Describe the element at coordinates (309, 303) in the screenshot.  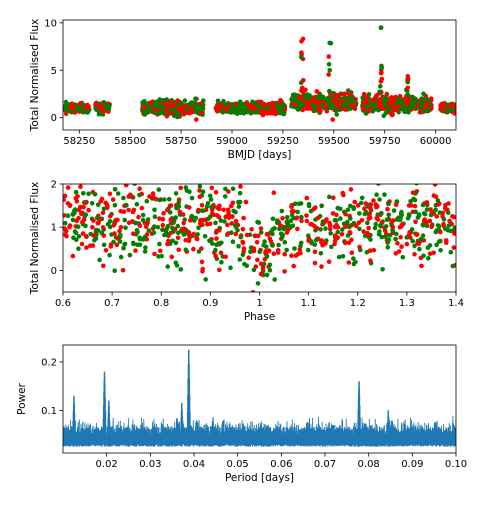
I see `x-tick-label: 1.1` at that location.